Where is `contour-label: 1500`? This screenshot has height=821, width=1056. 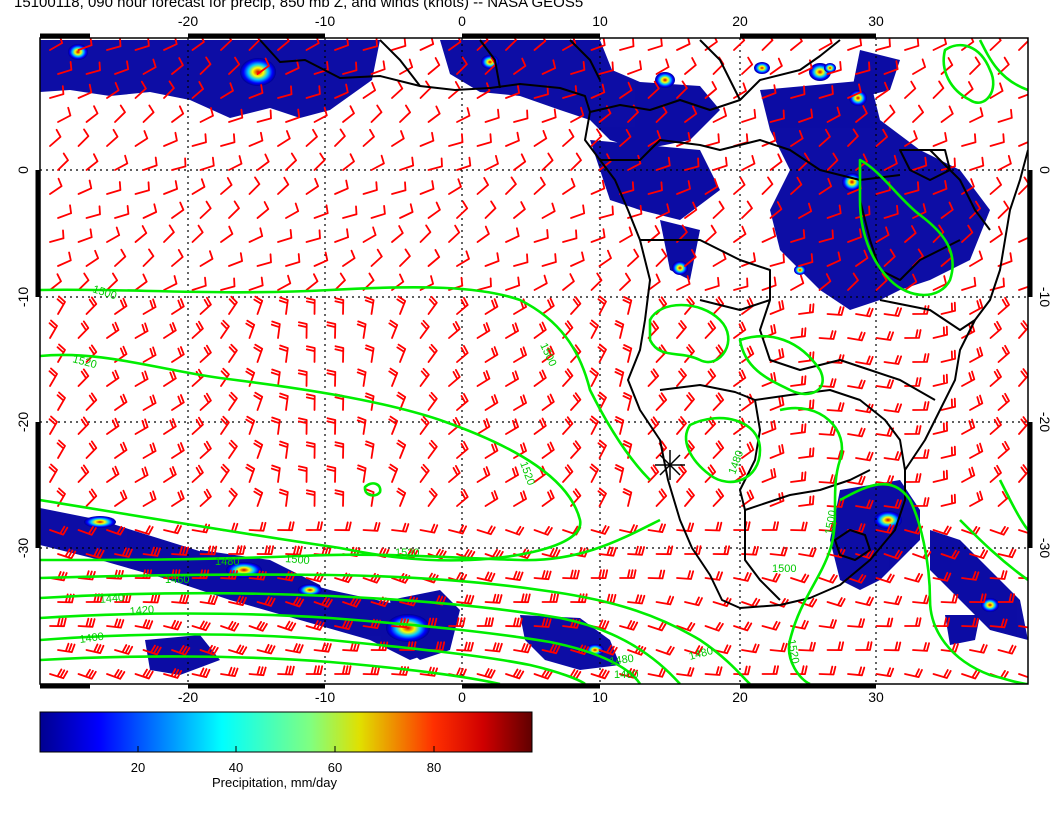
contour-label: 1500 is located at coordinates (297, 560).